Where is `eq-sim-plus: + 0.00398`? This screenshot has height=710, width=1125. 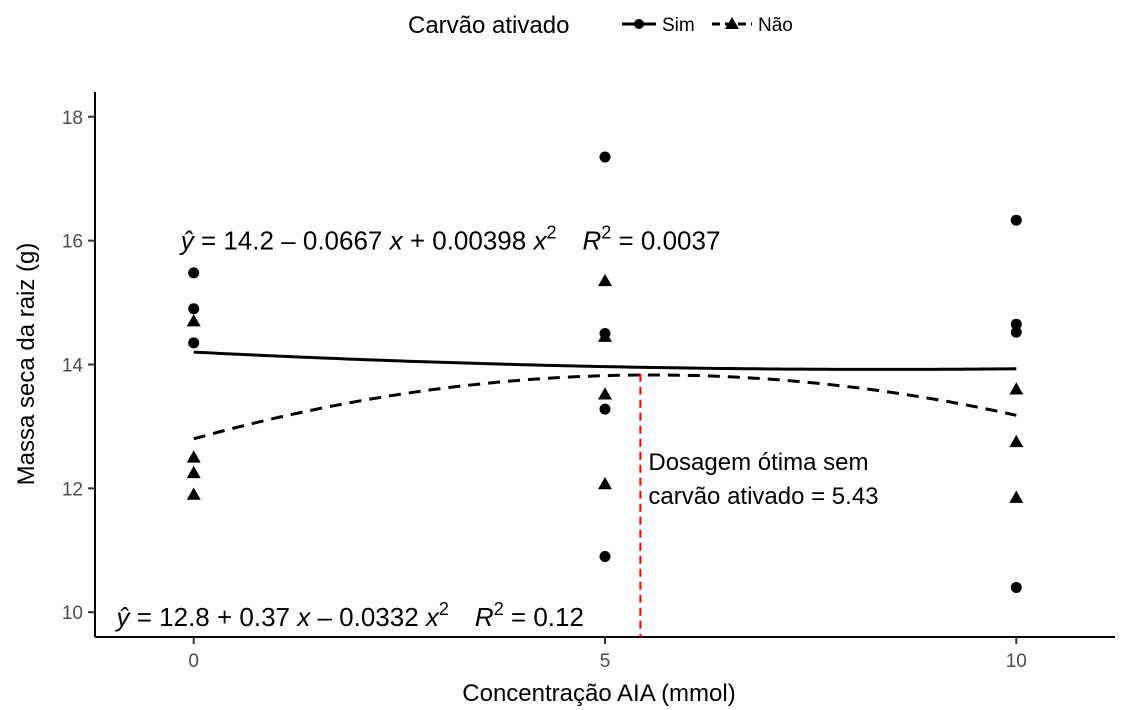
eq-sim-plus: + 0.00398 is located at coordinates (468, 241).